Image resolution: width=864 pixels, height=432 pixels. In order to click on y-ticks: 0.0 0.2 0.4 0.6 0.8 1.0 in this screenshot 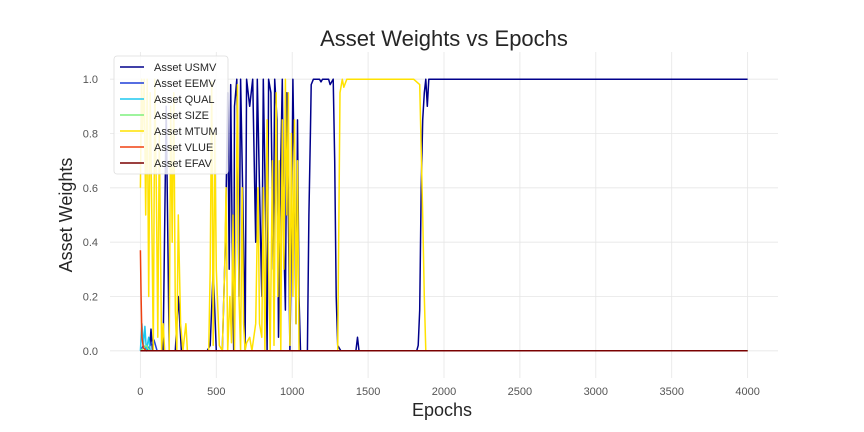, I will do `click(90, 216)`.